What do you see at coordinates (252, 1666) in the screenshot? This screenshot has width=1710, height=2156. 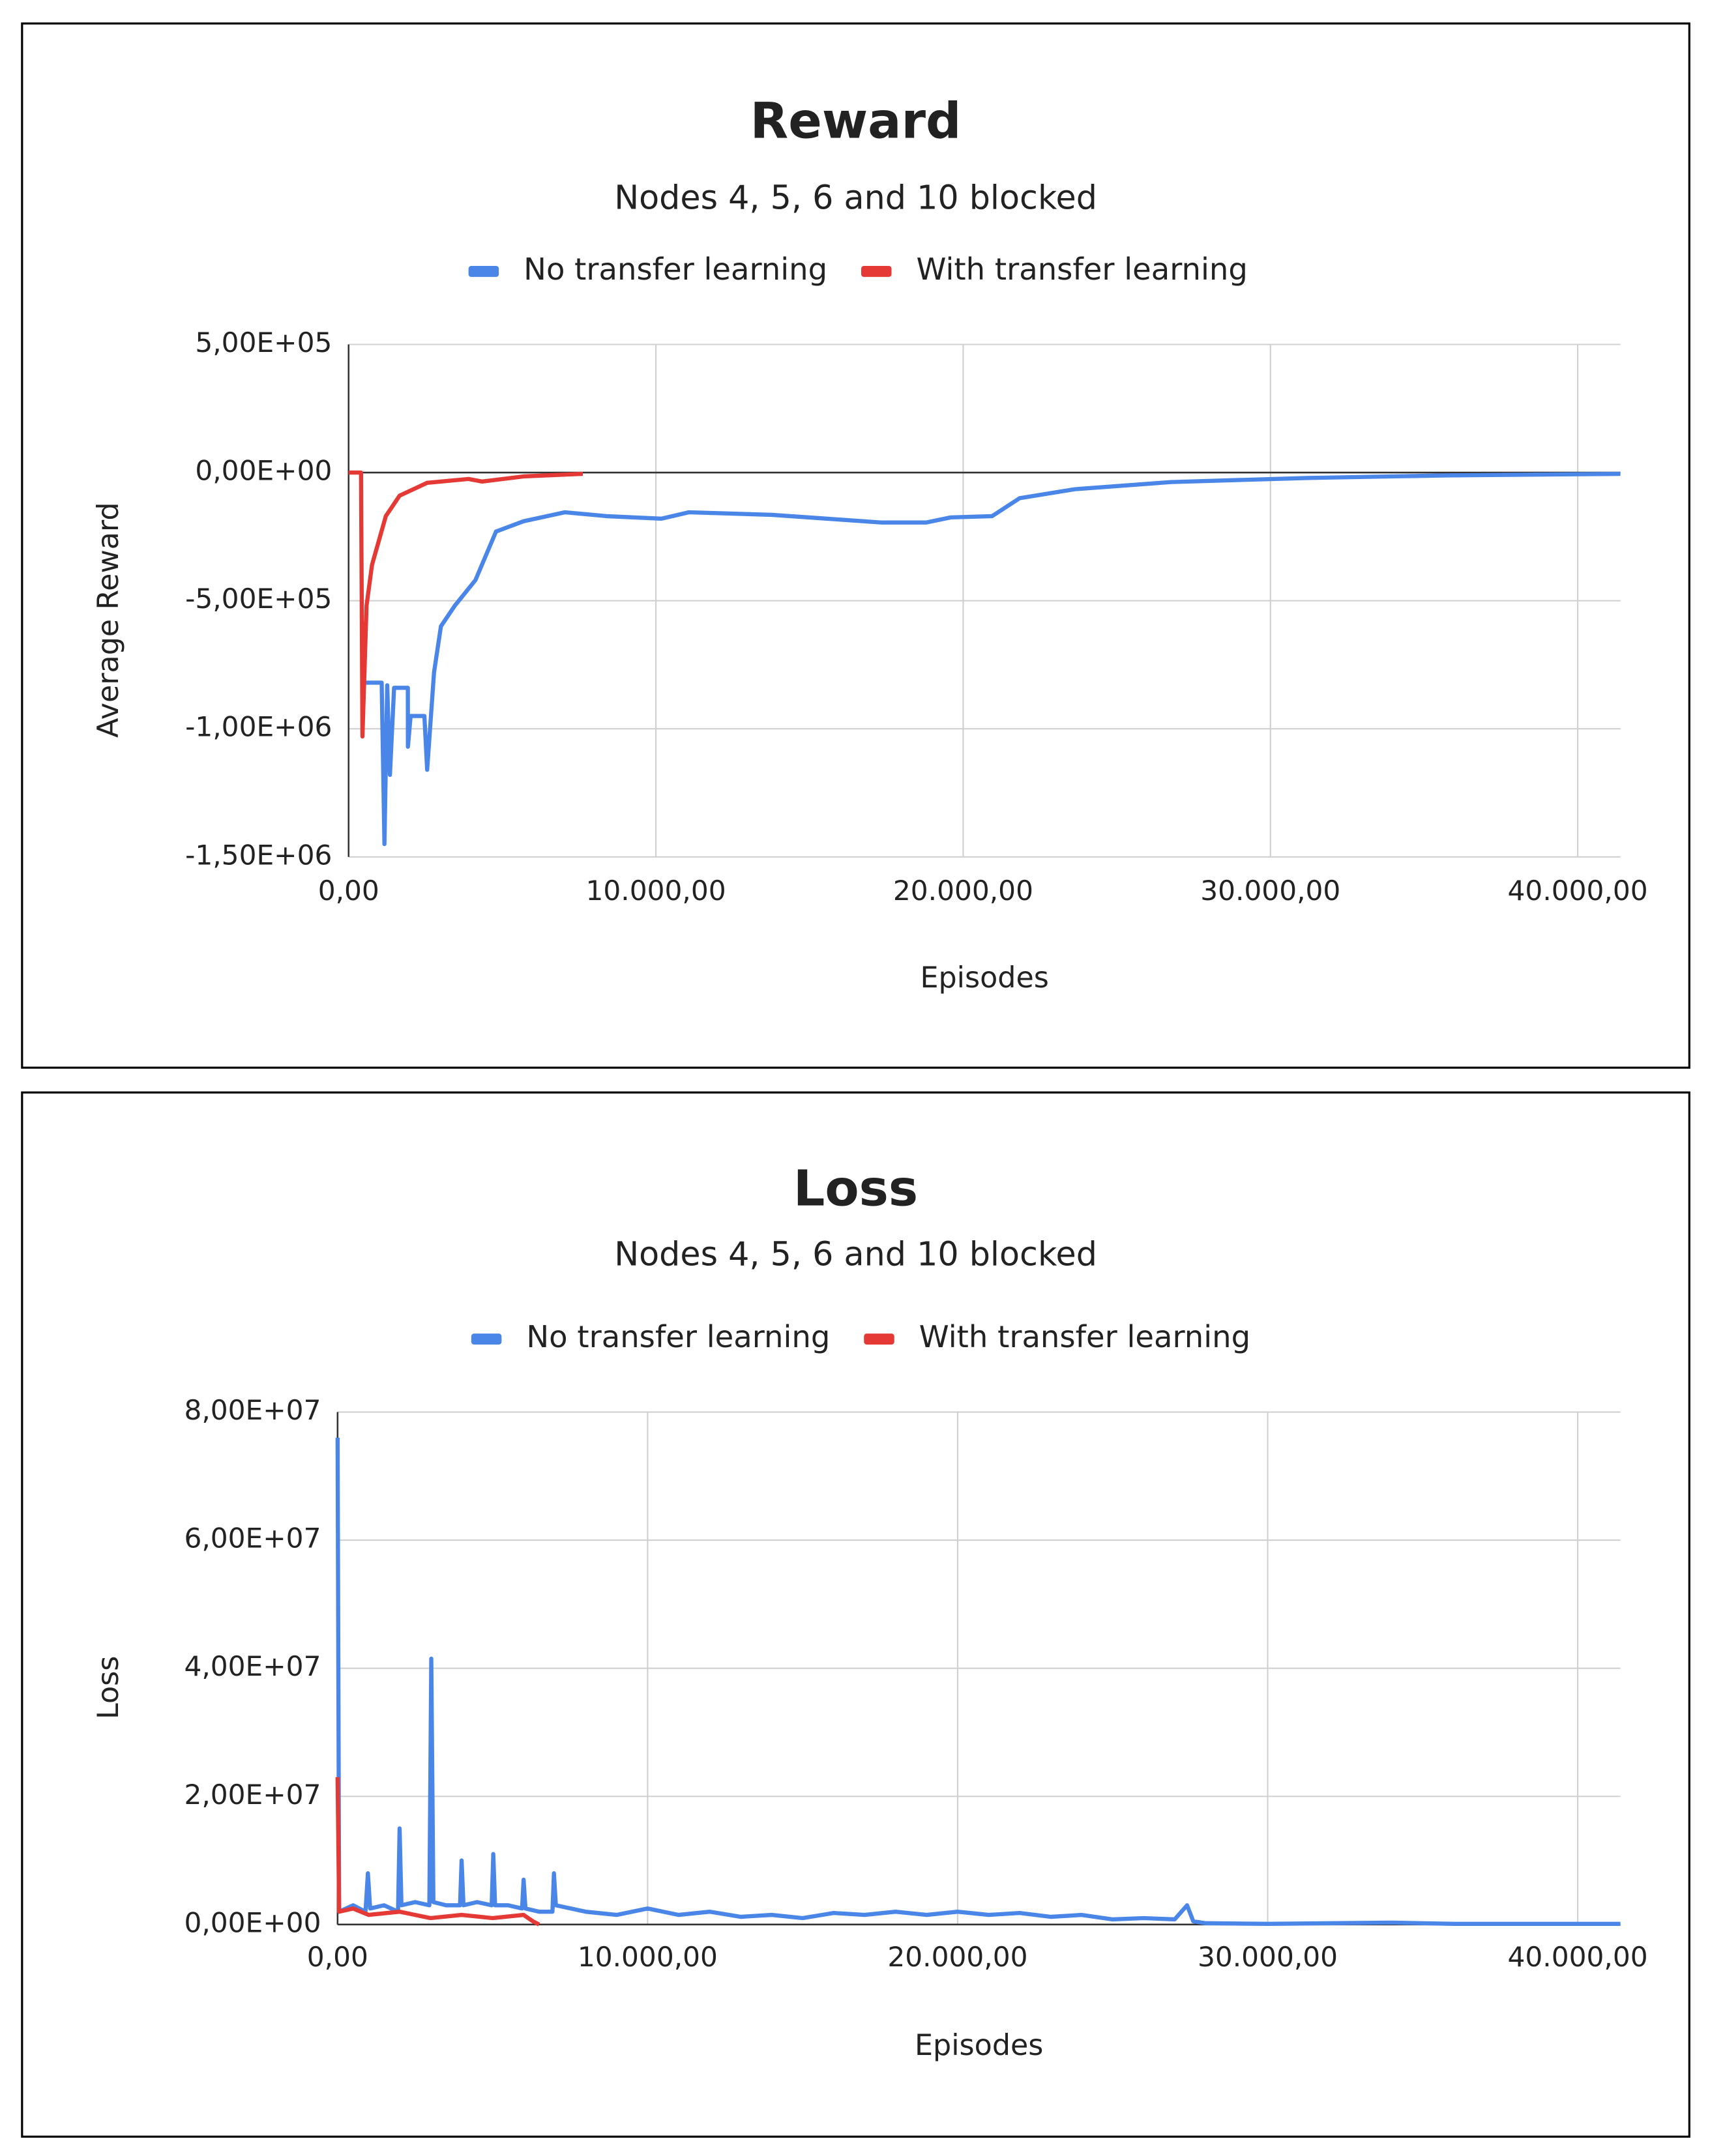 I see `y-tick-label: 4,00E+07` at bounding box center [252, 1666].